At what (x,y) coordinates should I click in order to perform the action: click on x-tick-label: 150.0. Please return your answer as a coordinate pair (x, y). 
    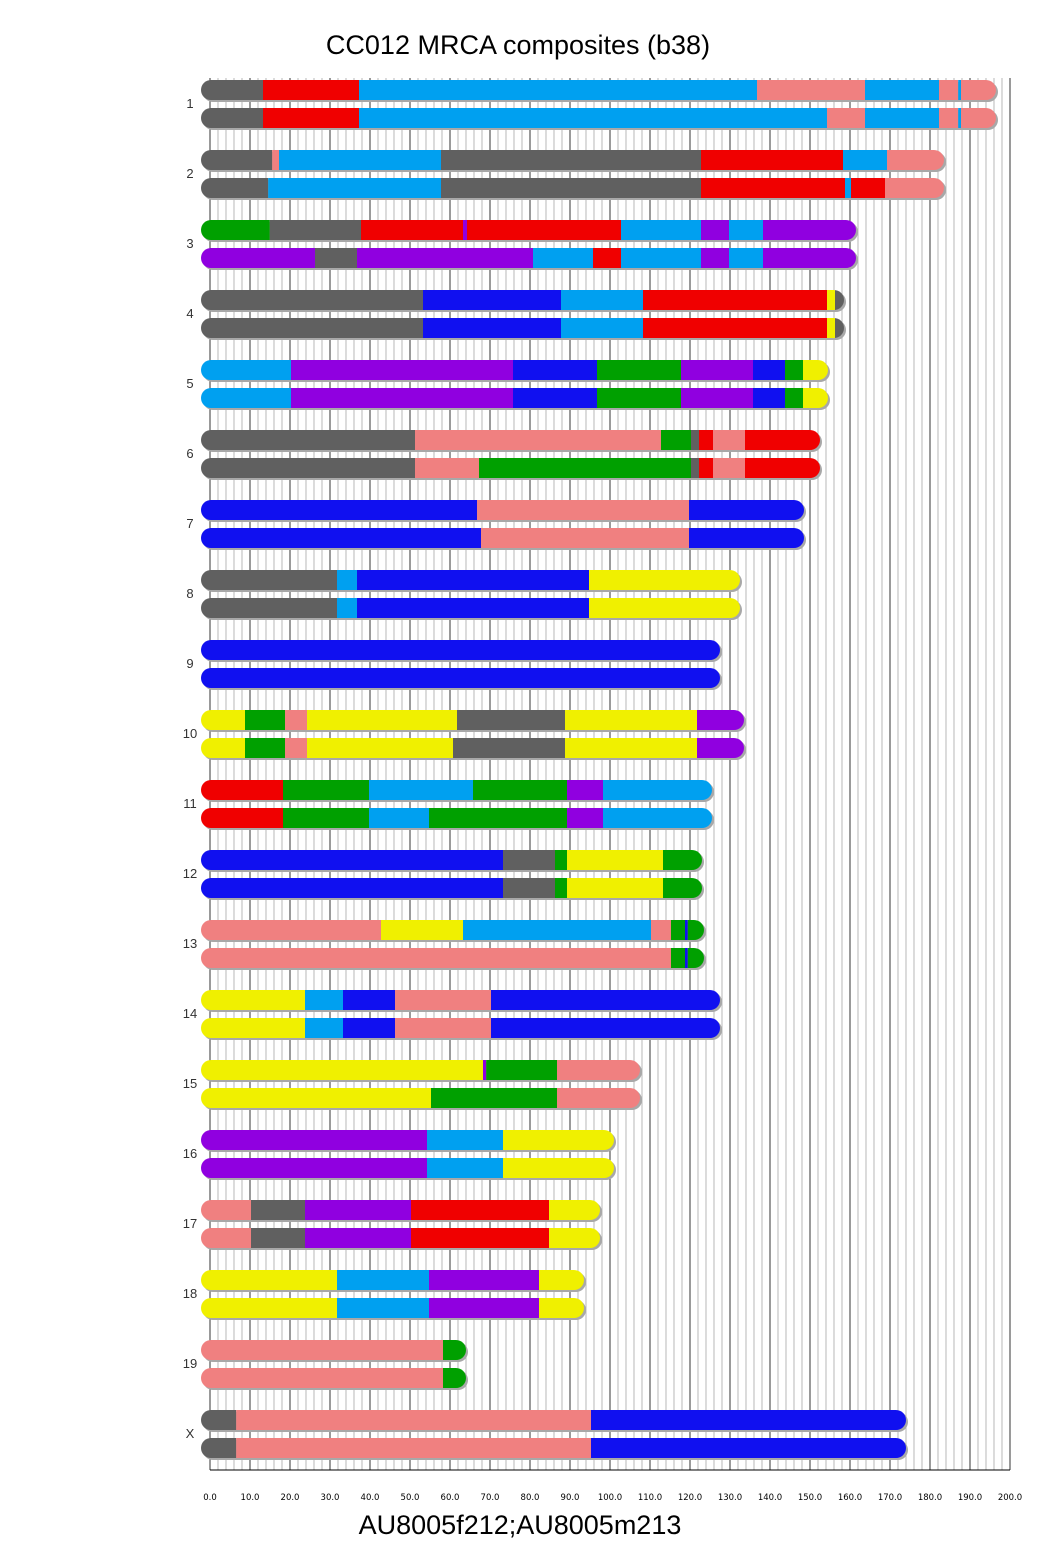
    Looking at the image, I should click on (810, 1498).